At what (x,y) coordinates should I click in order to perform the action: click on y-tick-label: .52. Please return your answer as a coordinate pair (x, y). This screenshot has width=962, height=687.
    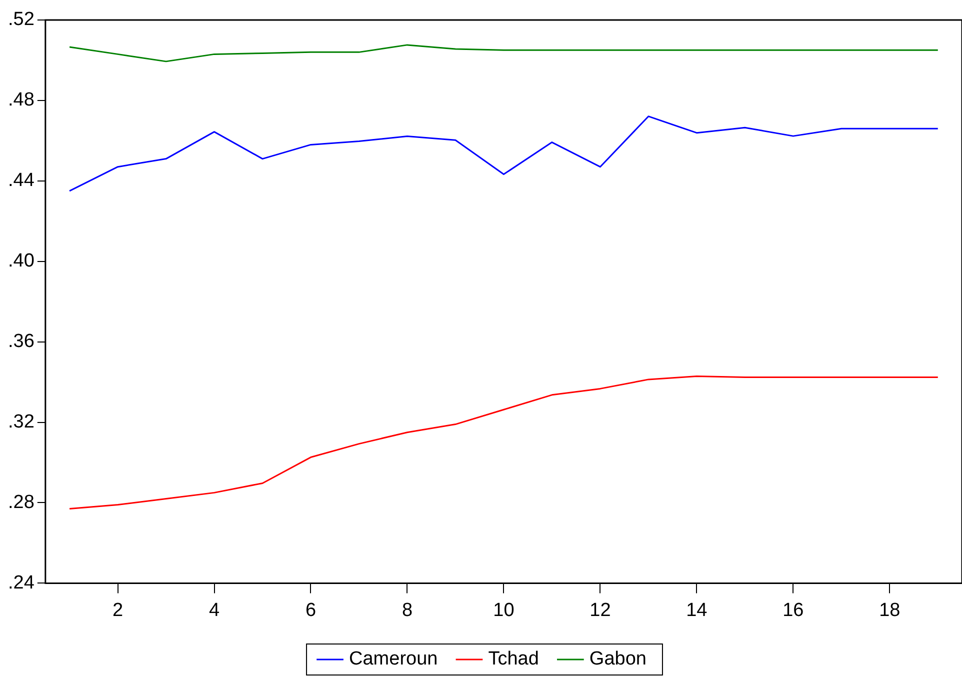
    Looking at the image, I should click on (21, 19).